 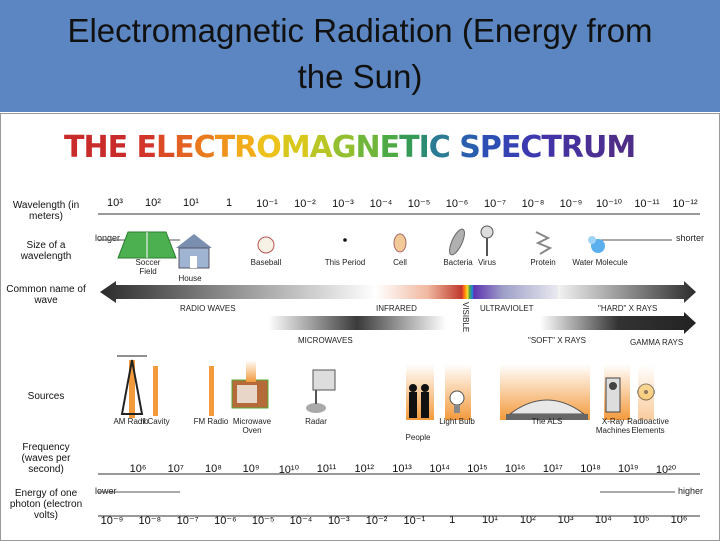 What do you see at coordinates (468, 292) in the screenshot?
I see `visible-band` at bounding box center [468, 292].